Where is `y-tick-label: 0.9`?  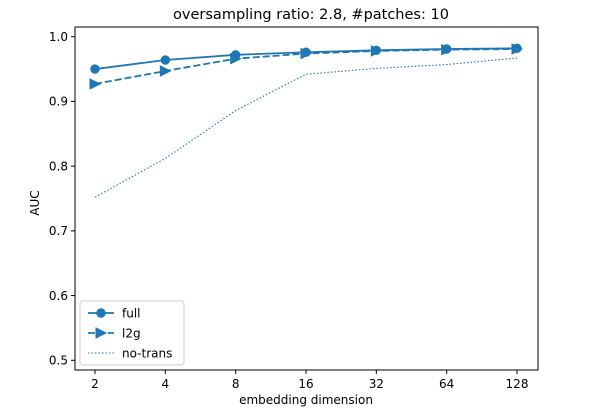
y-tick-label: 0.9 is located at coordinates (58, 102).